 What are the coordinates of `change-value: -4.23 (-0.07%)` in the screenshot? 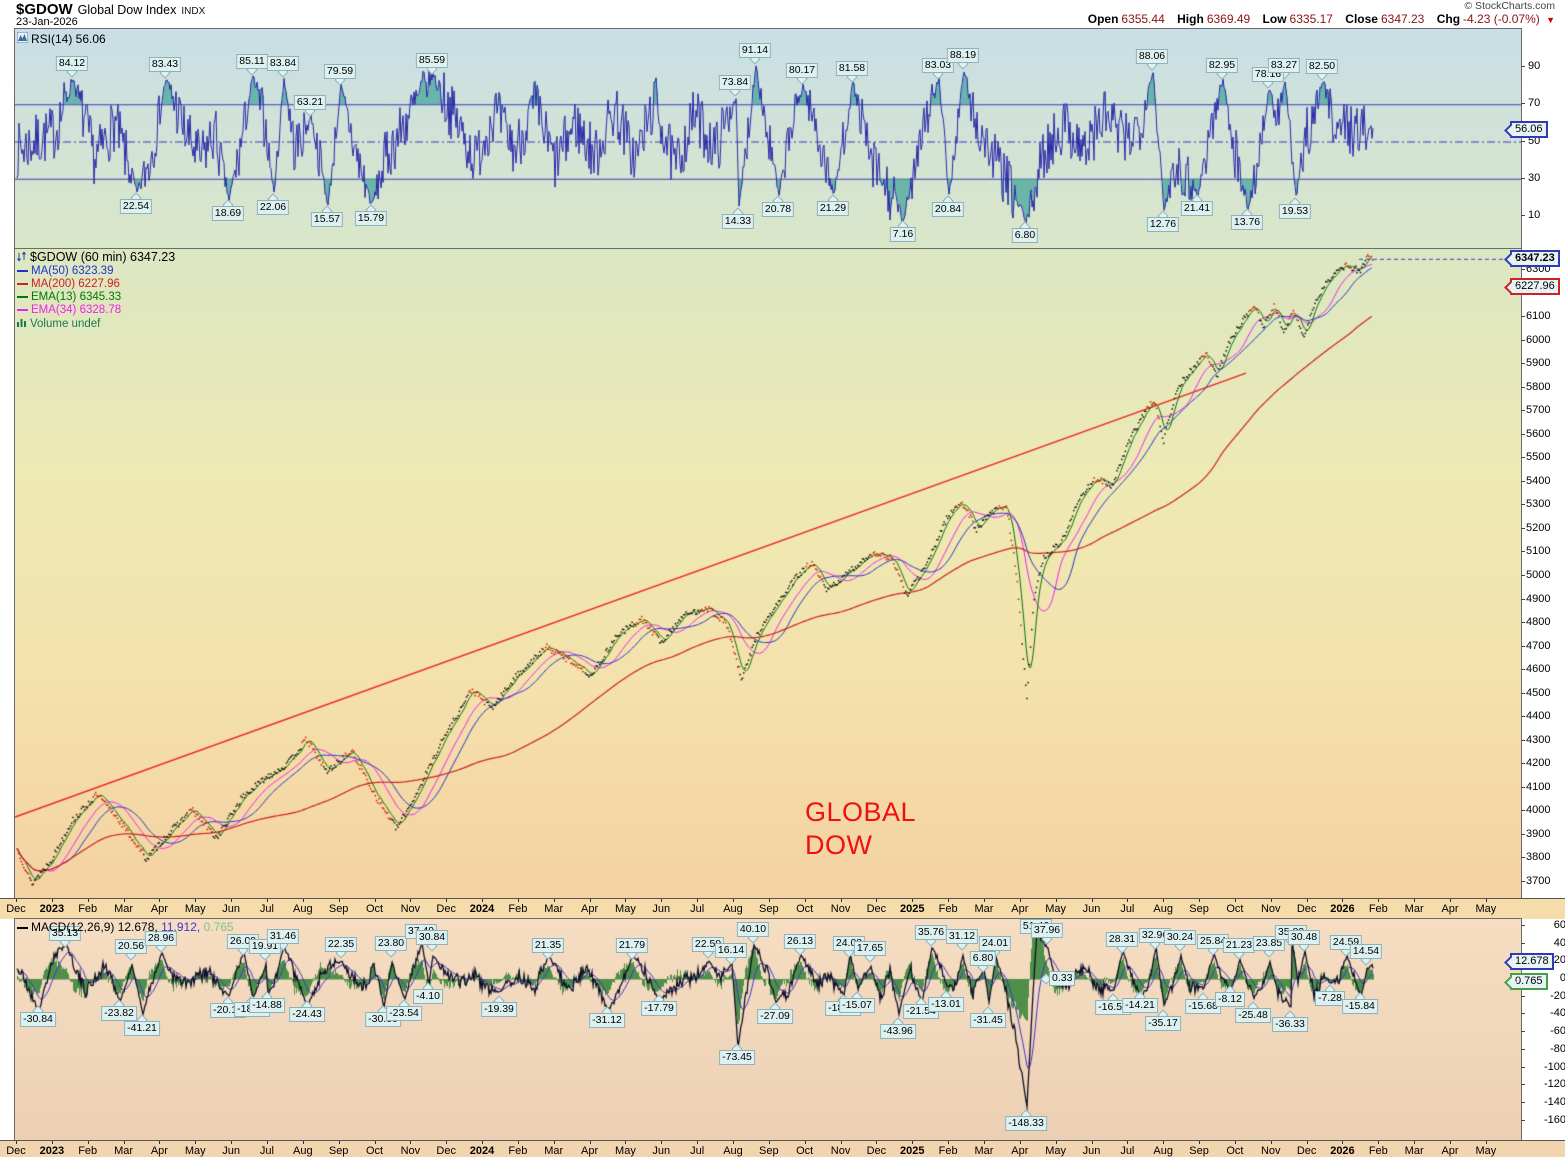 It's located at (1501, 19).